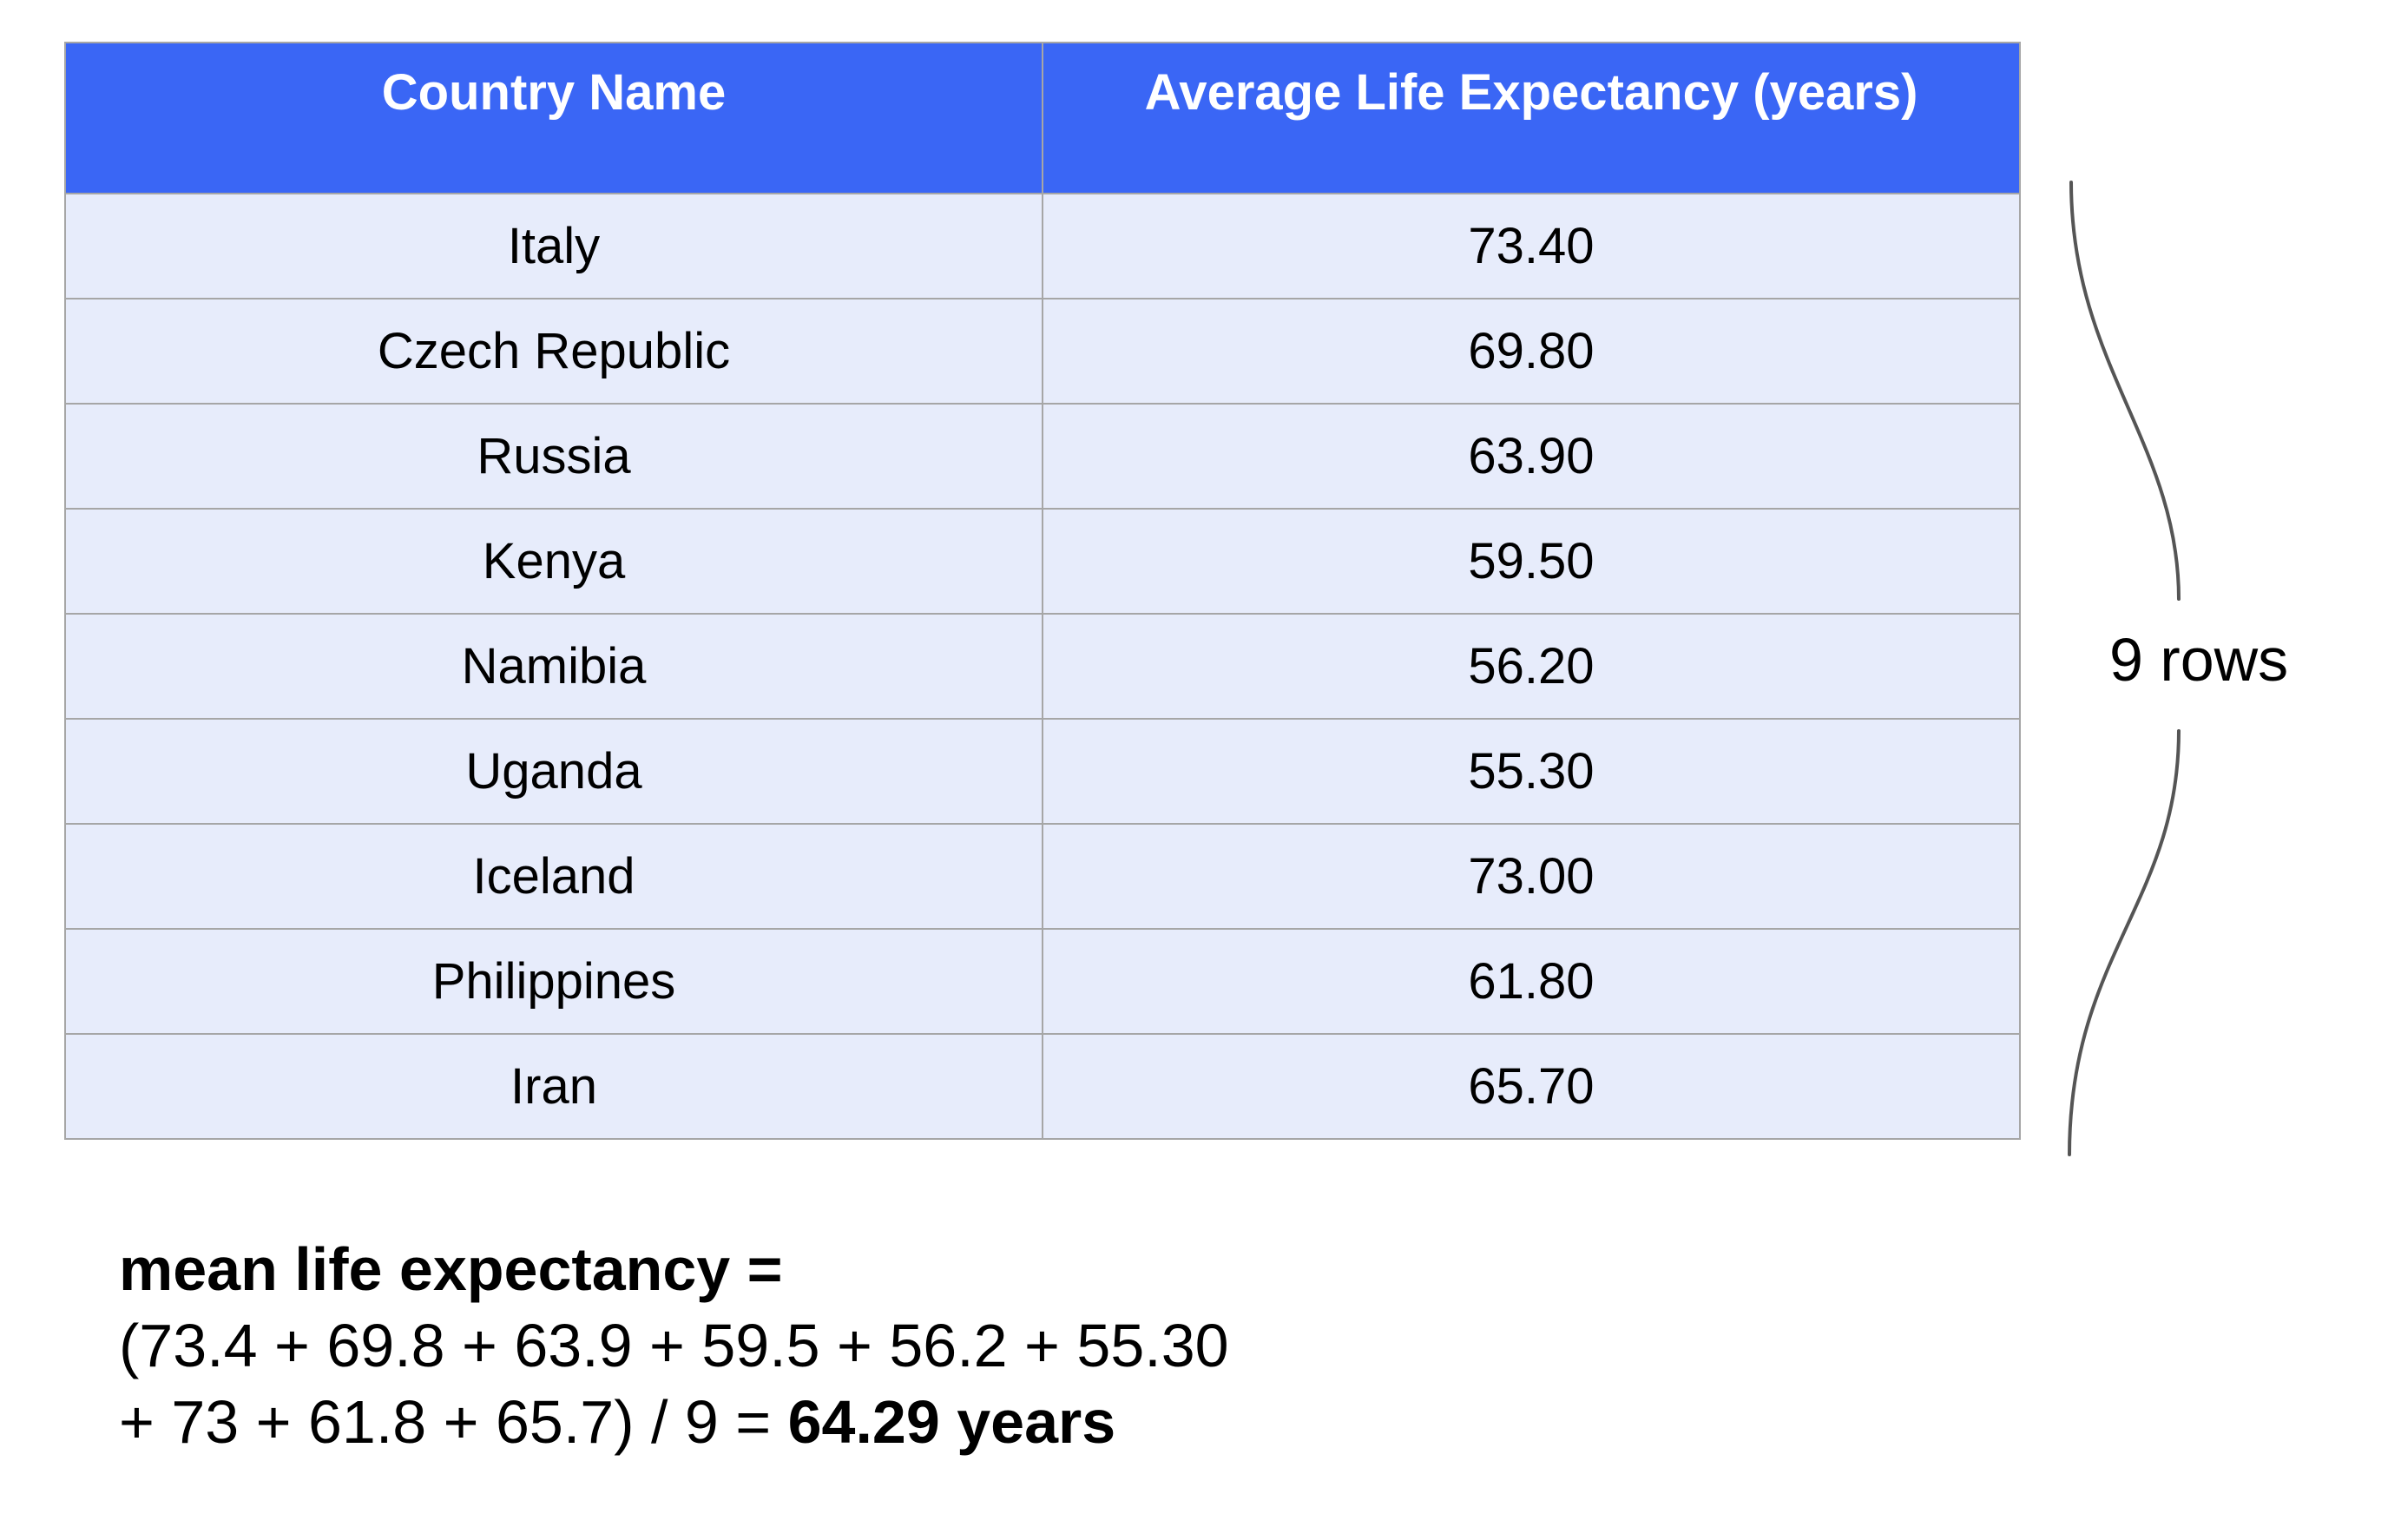 Image resolution: width=2401 pixels, height=1540 pixels. I want to click on life-expectancy-cell: 65.70, so click(1531, 1087).